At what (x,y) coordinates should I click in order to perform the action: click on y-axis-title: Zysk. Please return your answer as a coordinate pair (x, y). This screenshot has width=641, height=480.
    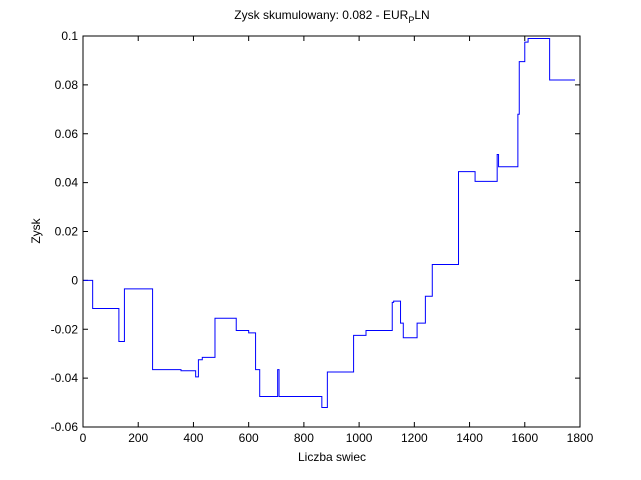
    Looking at the image, I should click on (36, 230).